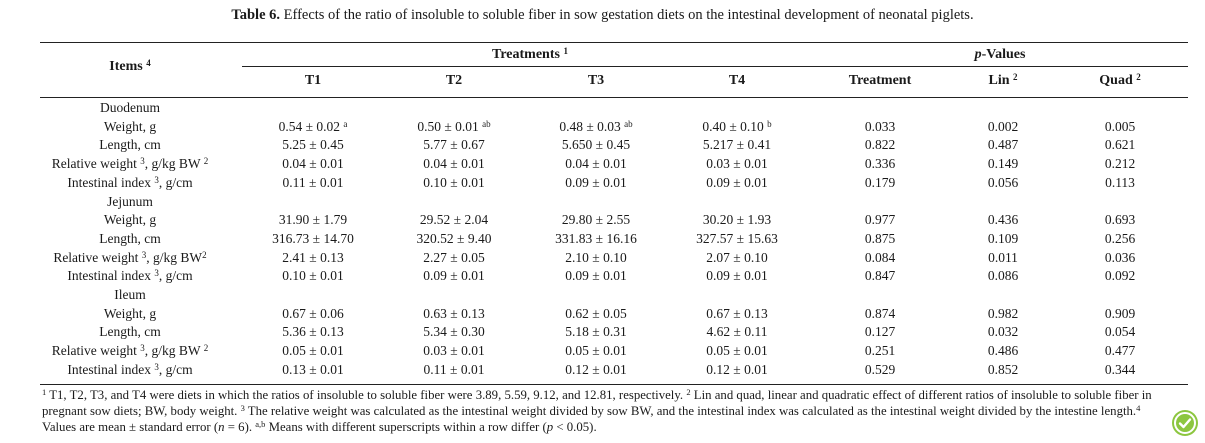  I want to click on pvalues-rule, so click(998, 66).